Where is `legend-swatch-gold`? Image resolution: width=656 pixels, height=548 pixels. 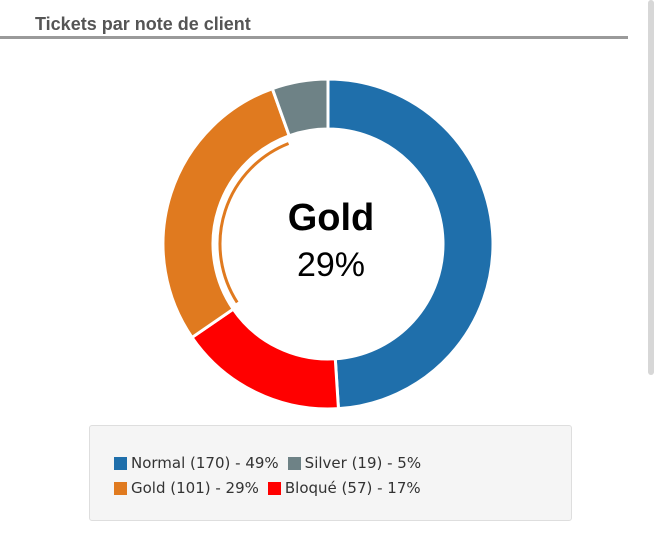
legend-swatch-gold is located at coordinates (120, 488).